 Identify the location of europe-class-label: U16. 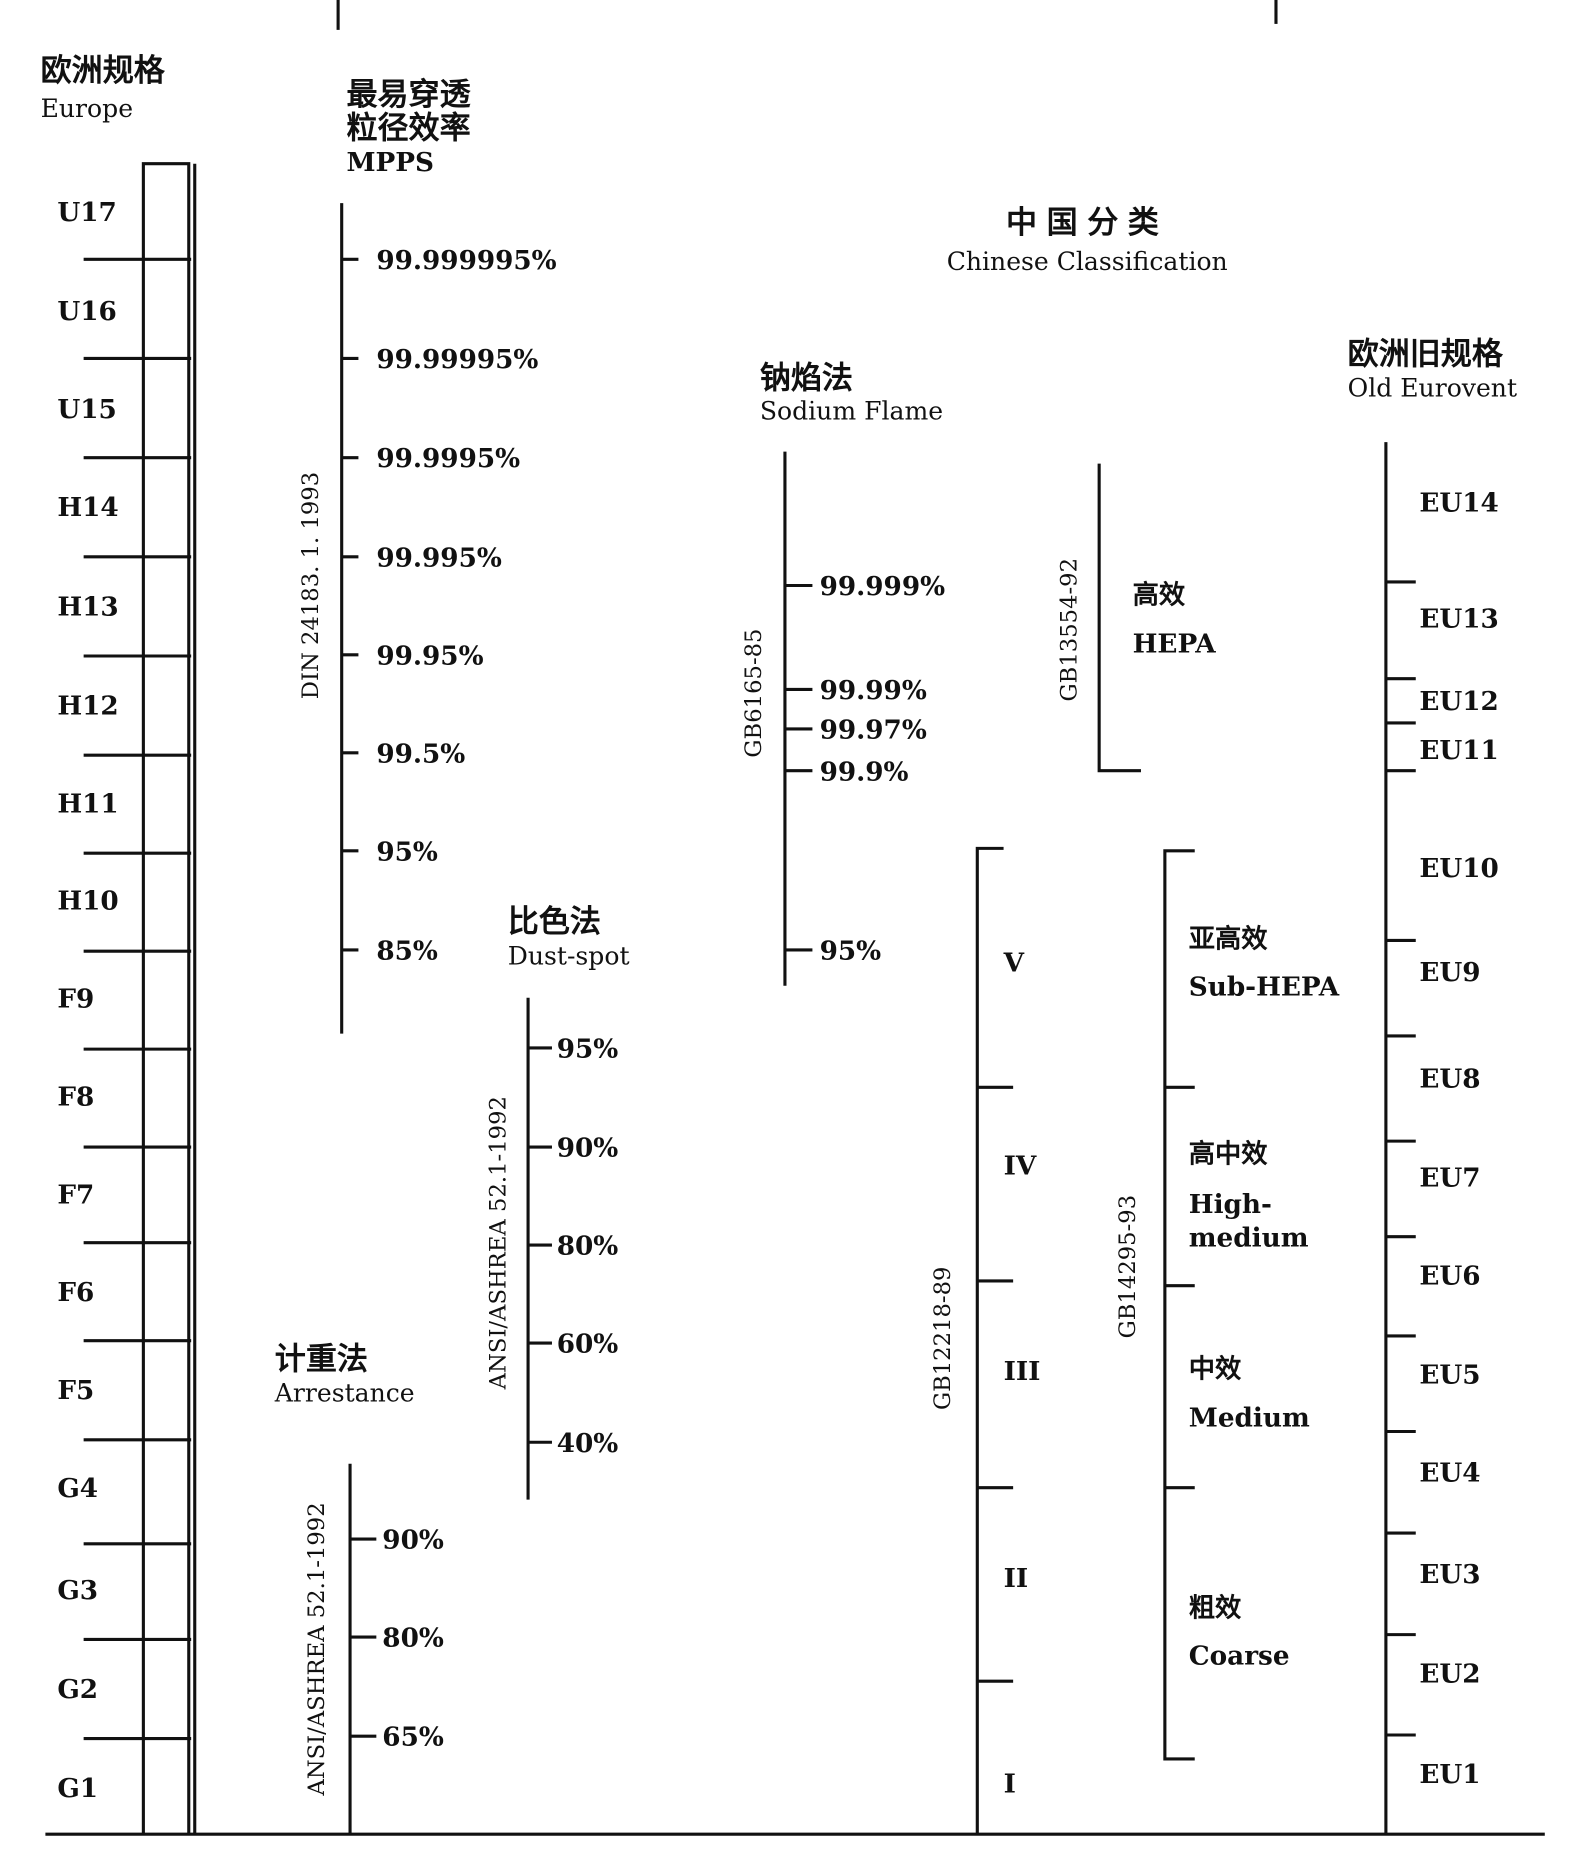
(86, 311).